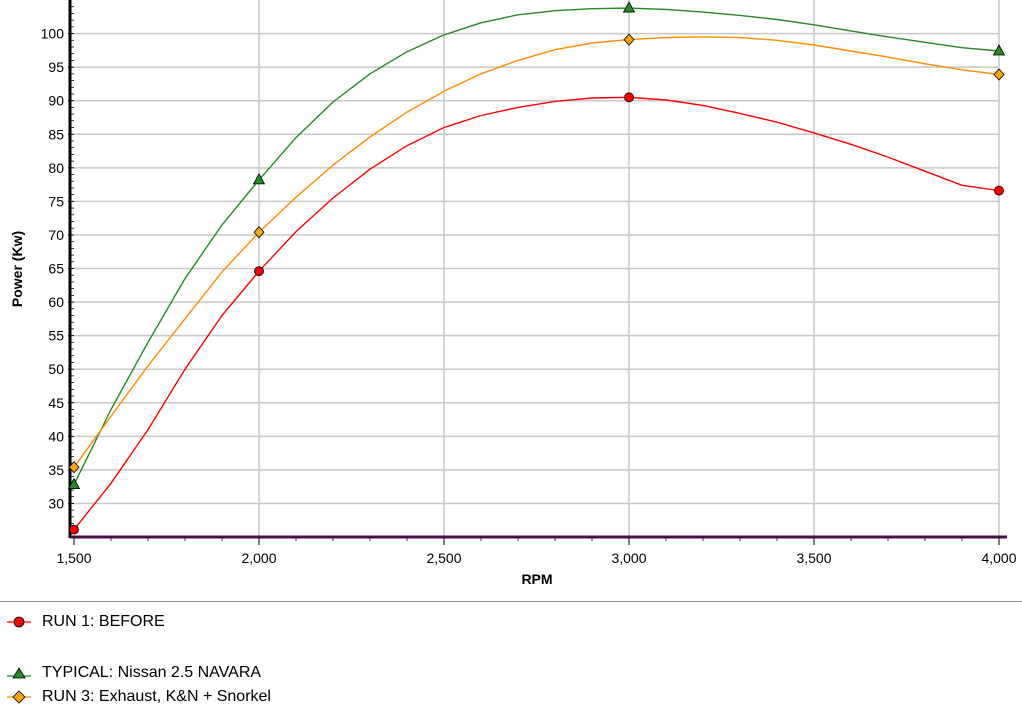 This screenshot has height=708, width=1022. I want to click on x-tick-label: 2,500, so click(443, 558).